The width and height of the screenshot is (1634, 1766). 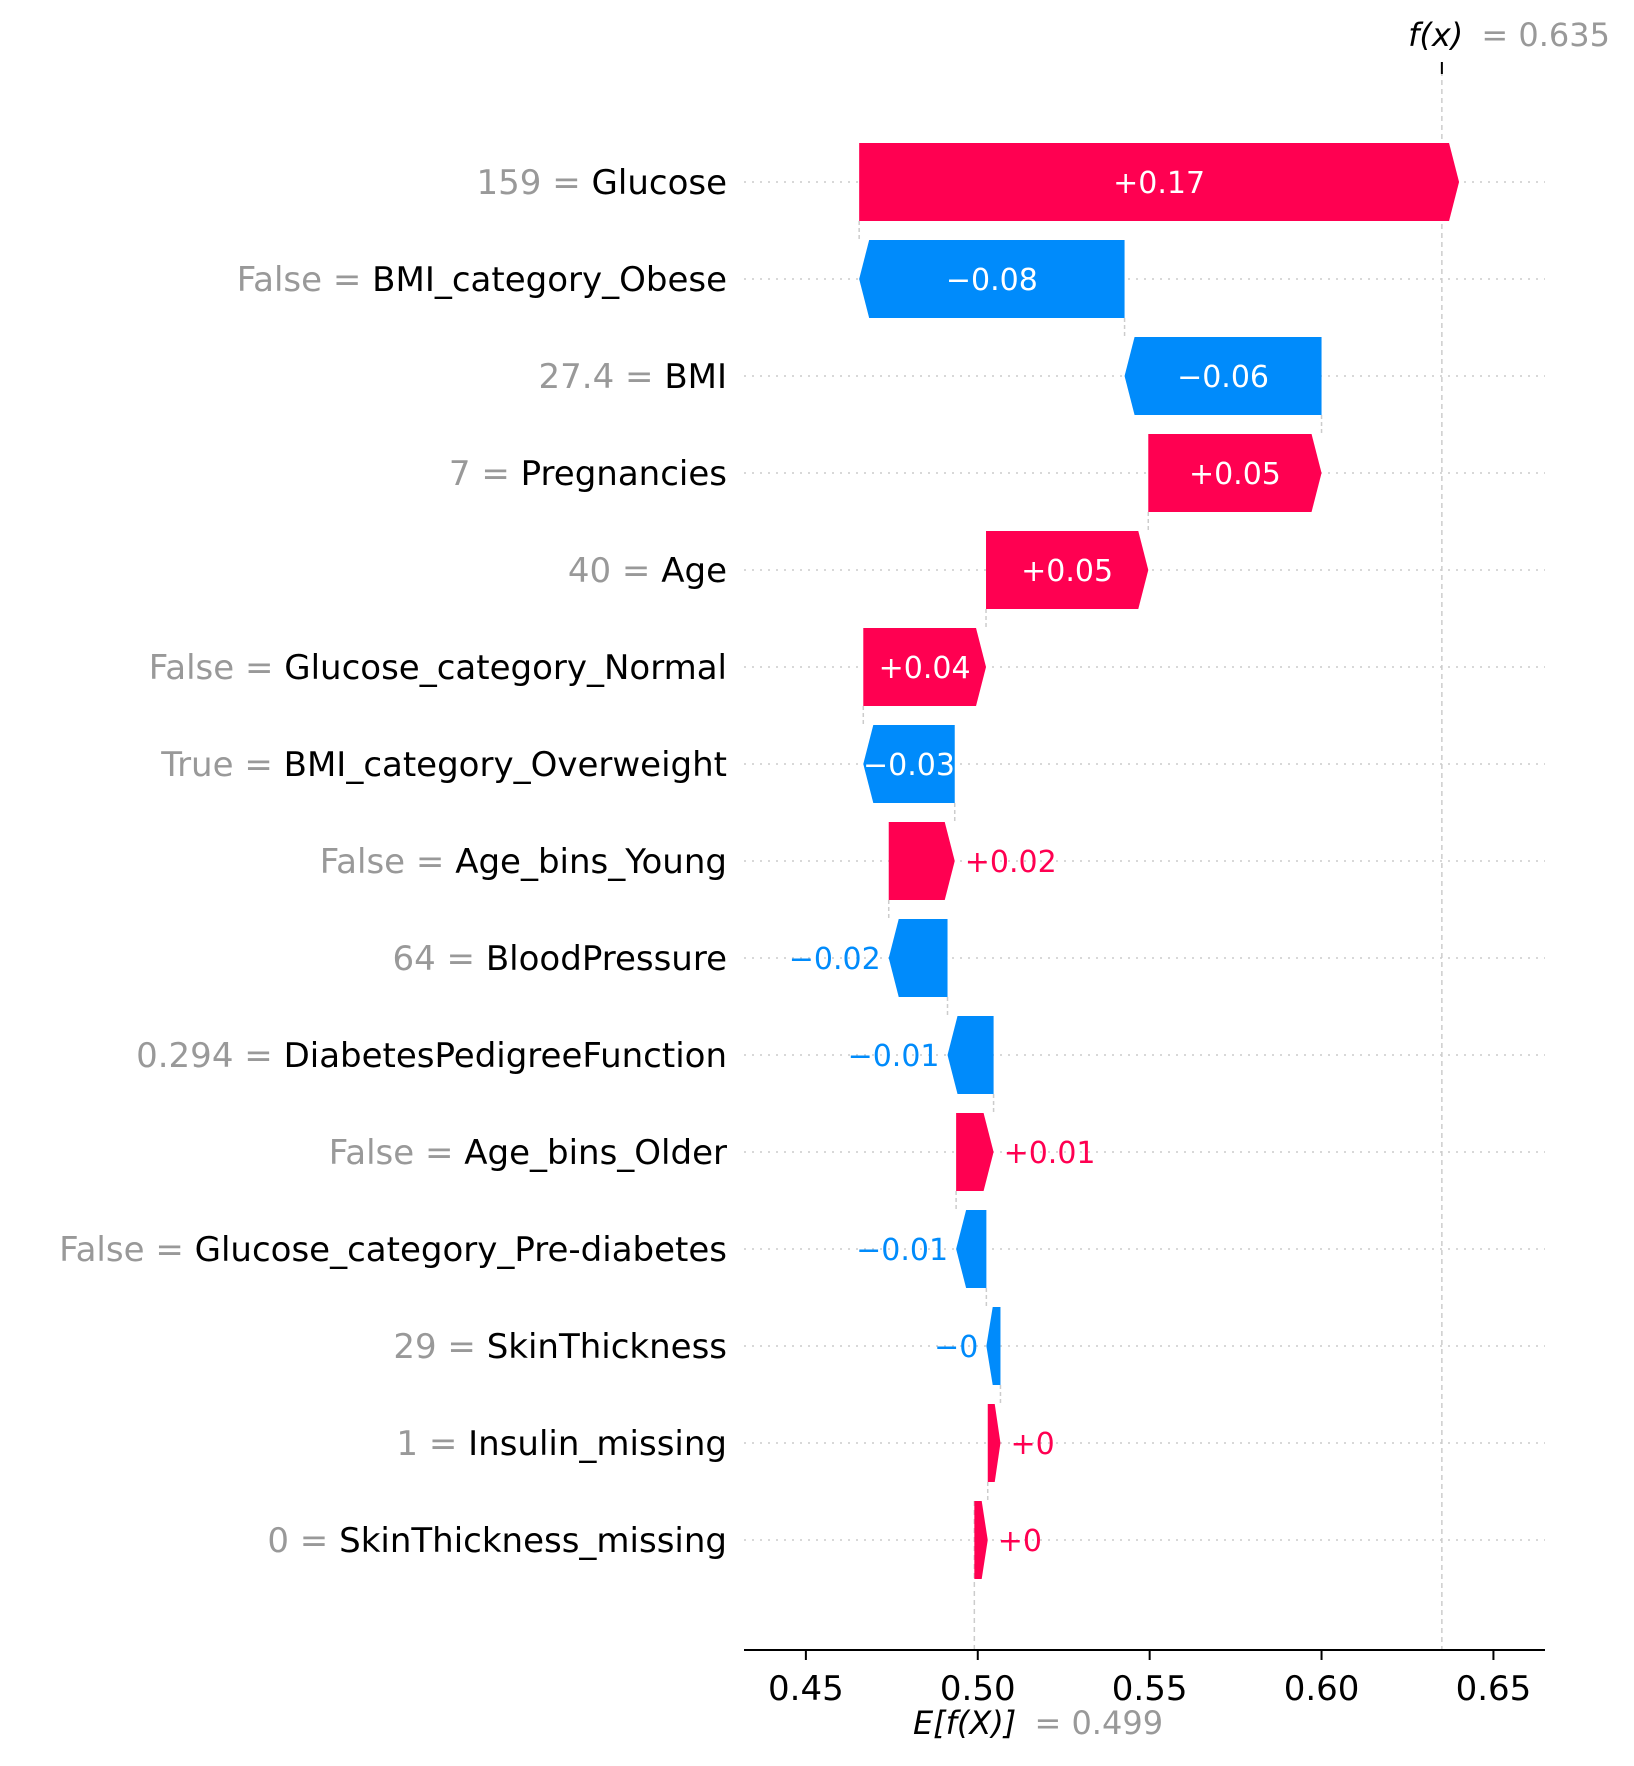 I want to click on feature-name: BMI, so click(x=695, y=377).